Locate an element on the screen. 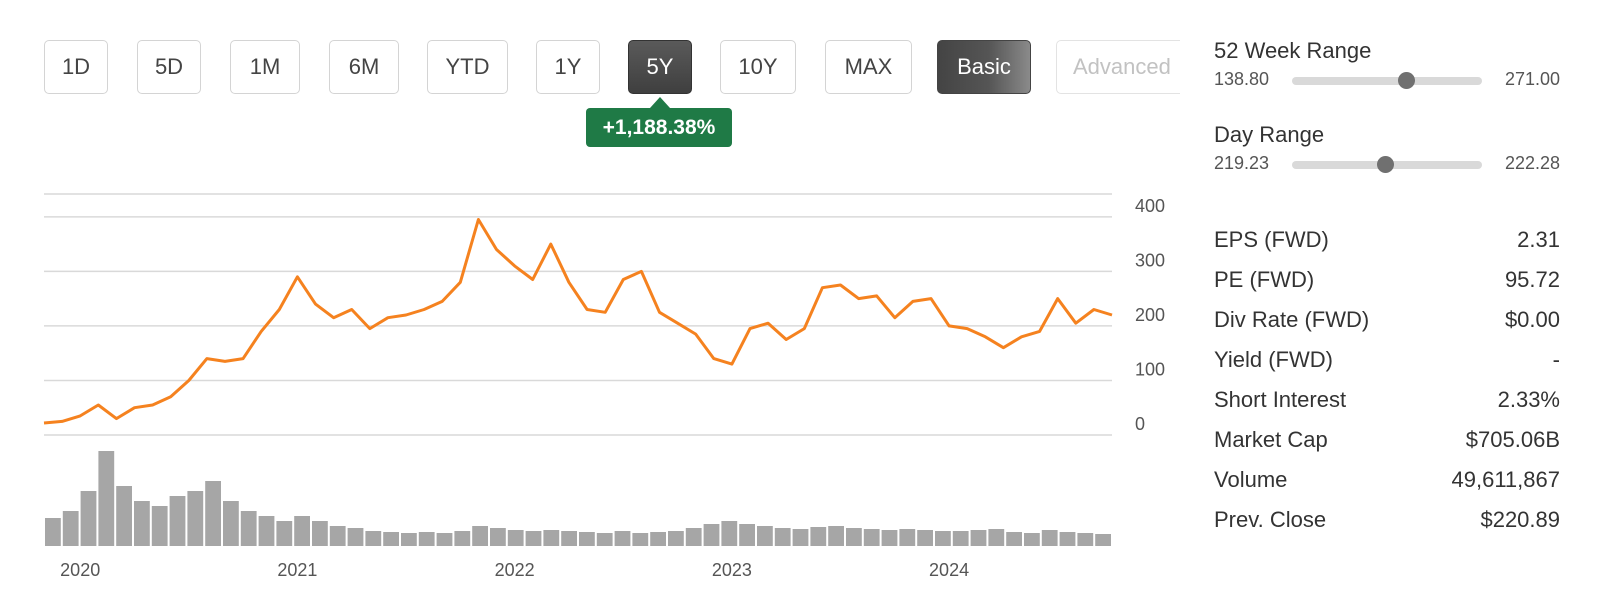 This screenshot has width=1600, height=614. x-tick-label: 2021 is located at coordinates (297, 570).